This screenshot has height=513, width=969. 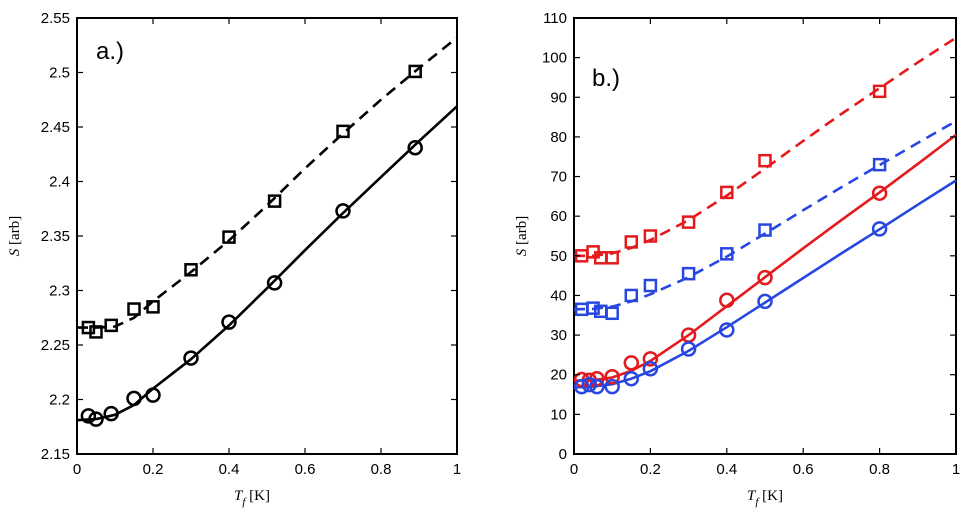 What do you see at coordinates (554, 58) in the screenshot?
I see `y-tick-label: 100` at bounding box center [554, 58].